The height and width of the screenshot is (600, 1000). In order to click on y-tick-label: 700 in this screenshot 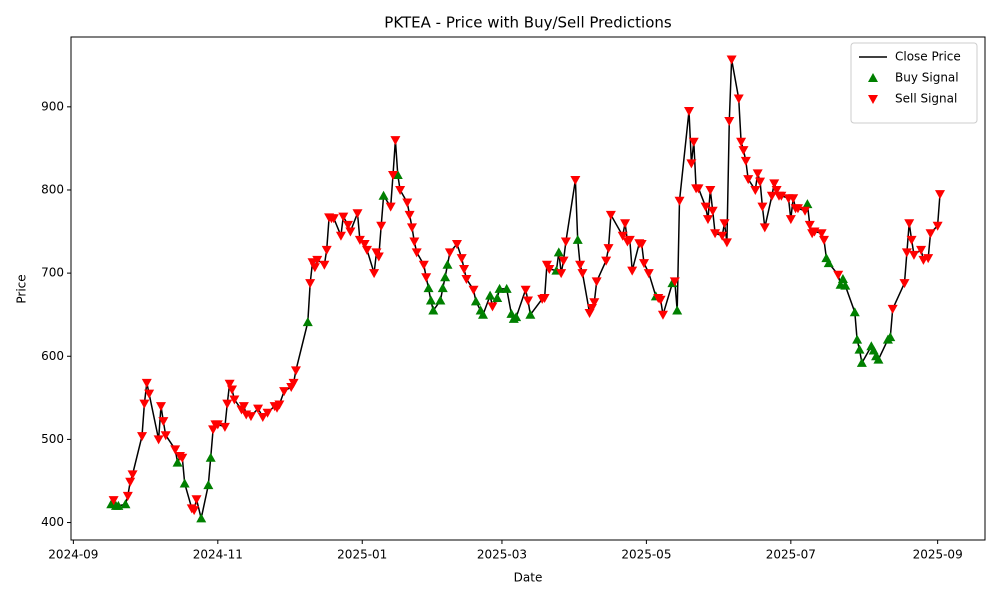, I will do `click(52, 273)`.